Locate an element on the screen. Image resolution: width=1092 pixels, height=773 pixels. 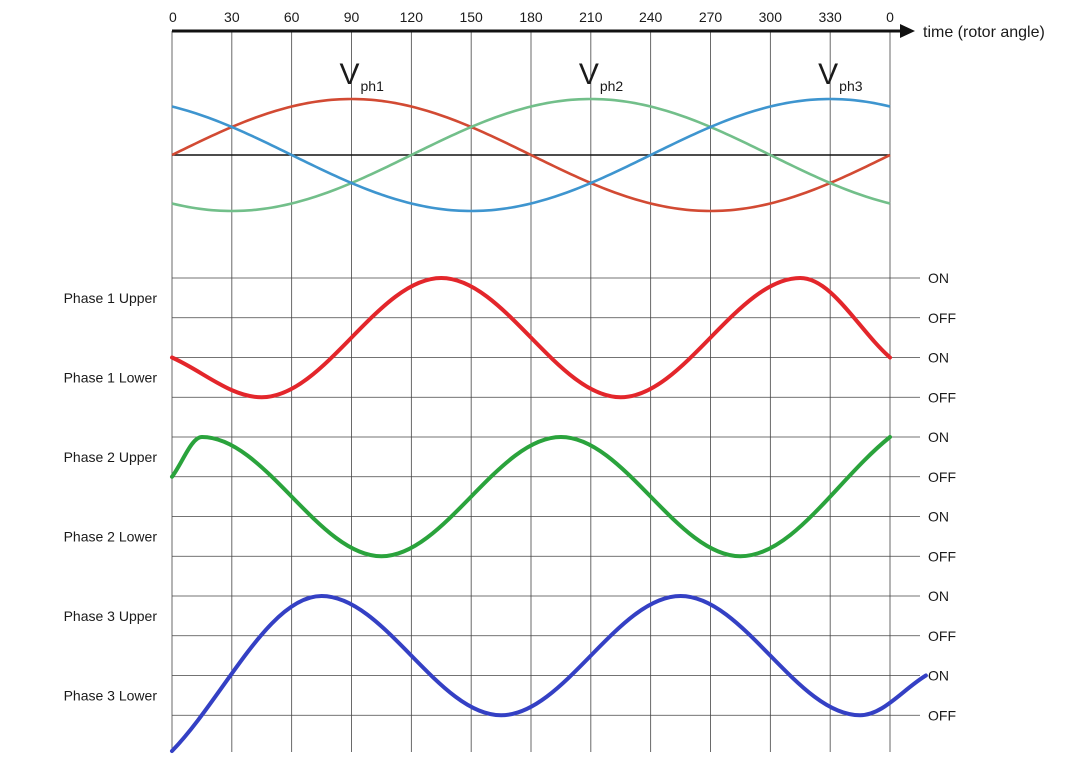
switch-row-label: Phase 3 Lower is located at coordinates (111, 695).